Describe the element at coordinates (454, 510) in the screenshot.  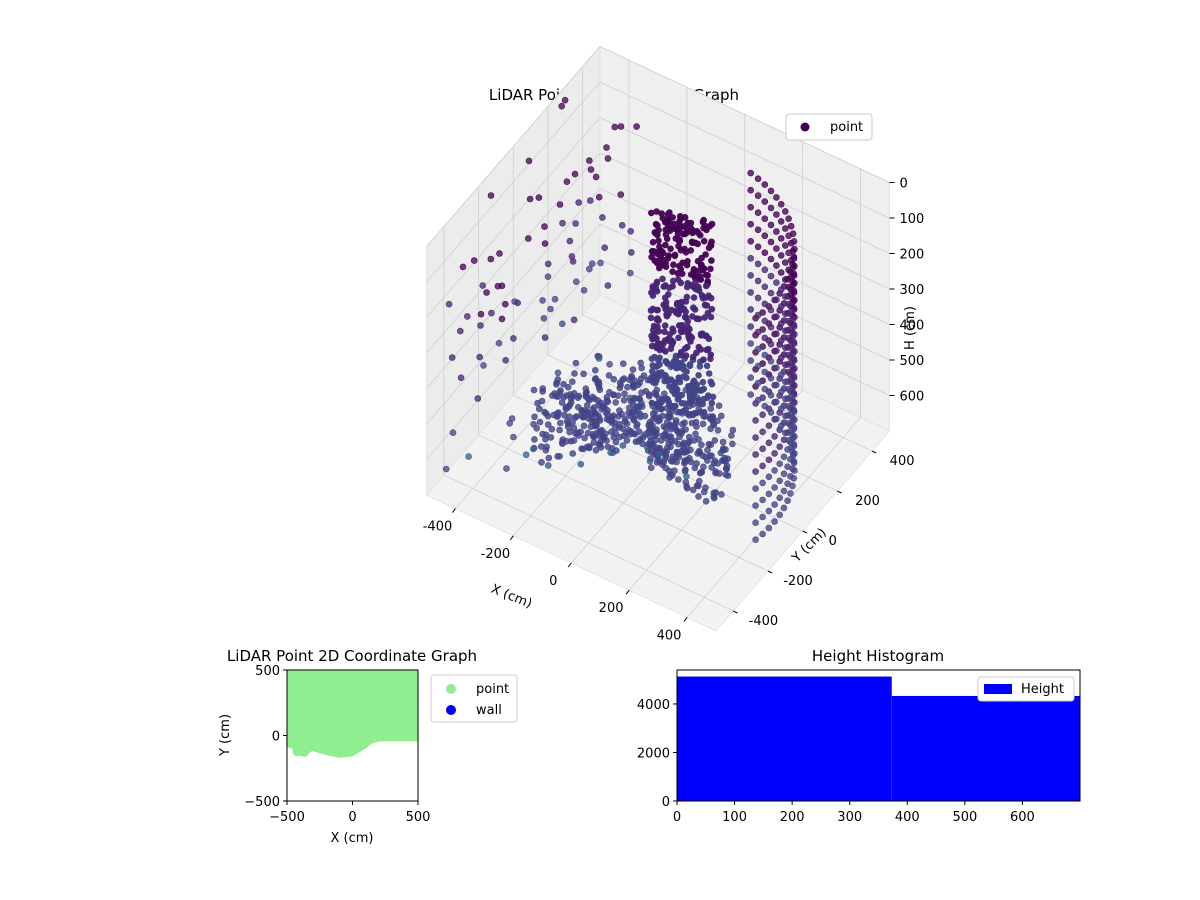
I see `x-tick-mark` at that location.